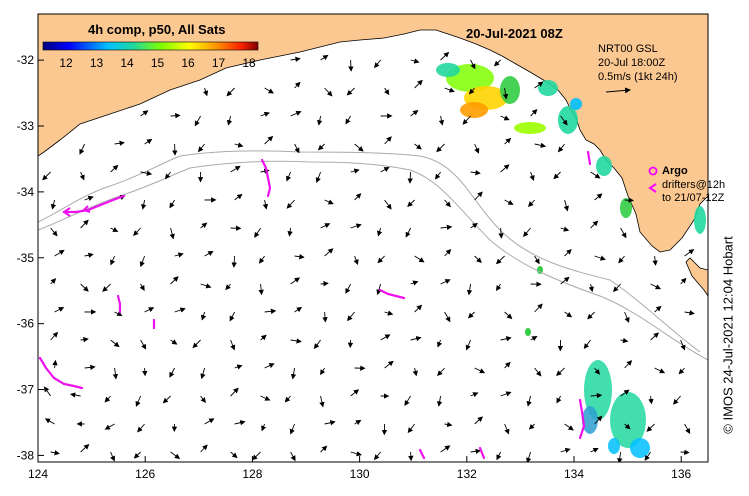 This screenshot has width=749, height=496. I want to click on colorbar-tick-label: 13, so click(97, 63).